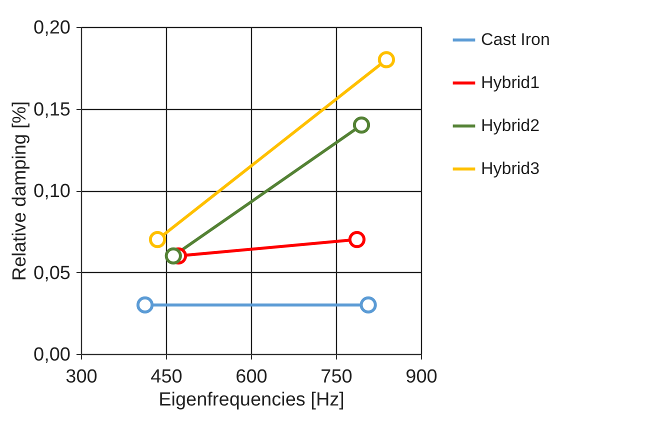 The image size is (648, 431). I want to click on x-tick-label: 600, so click(252, 377).